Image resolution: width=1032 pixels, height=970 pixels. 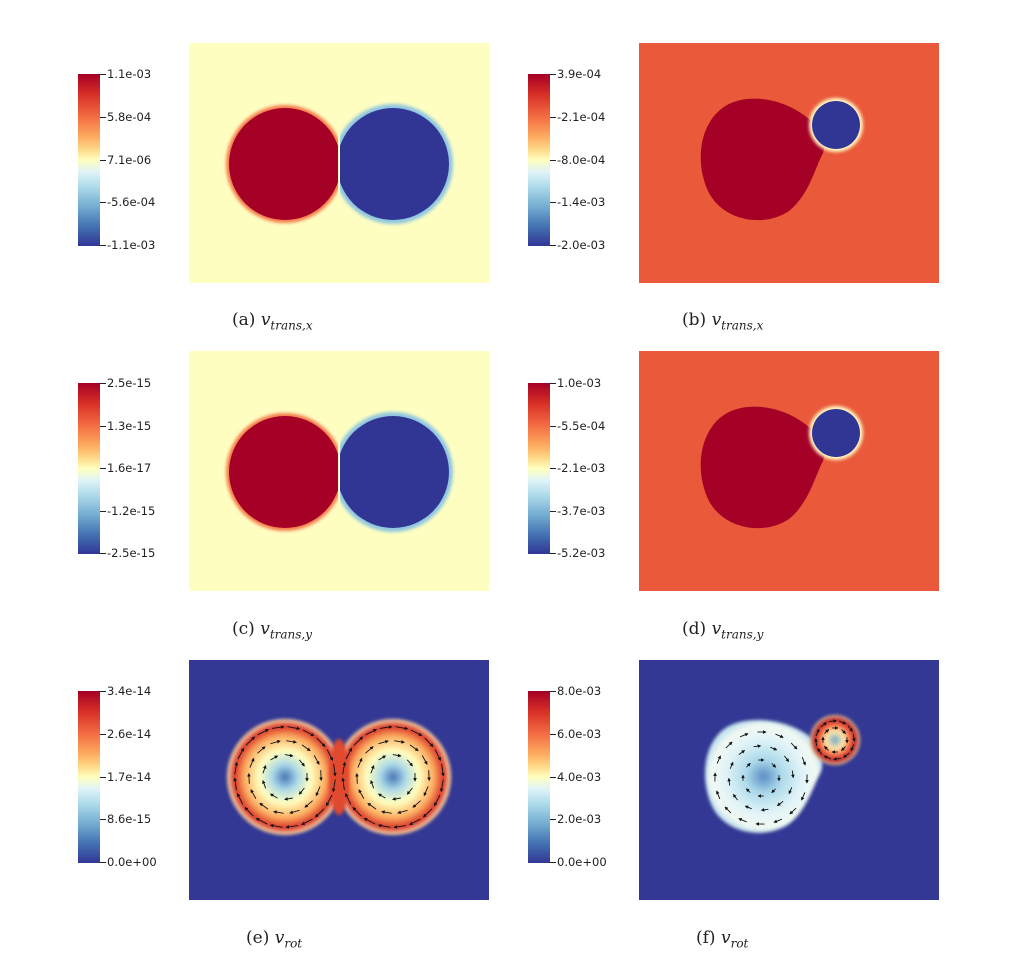 I want to click on colorbar-tick-label: 3.4e-14, so click(x=129, y=691).